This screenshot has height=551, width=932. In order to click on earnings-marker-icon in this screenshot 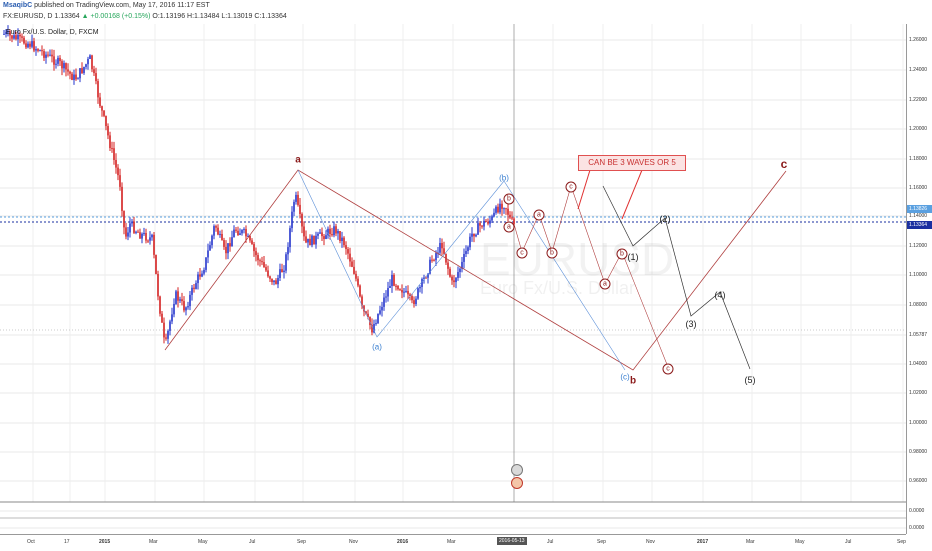, I will do `click(517, 483)`.